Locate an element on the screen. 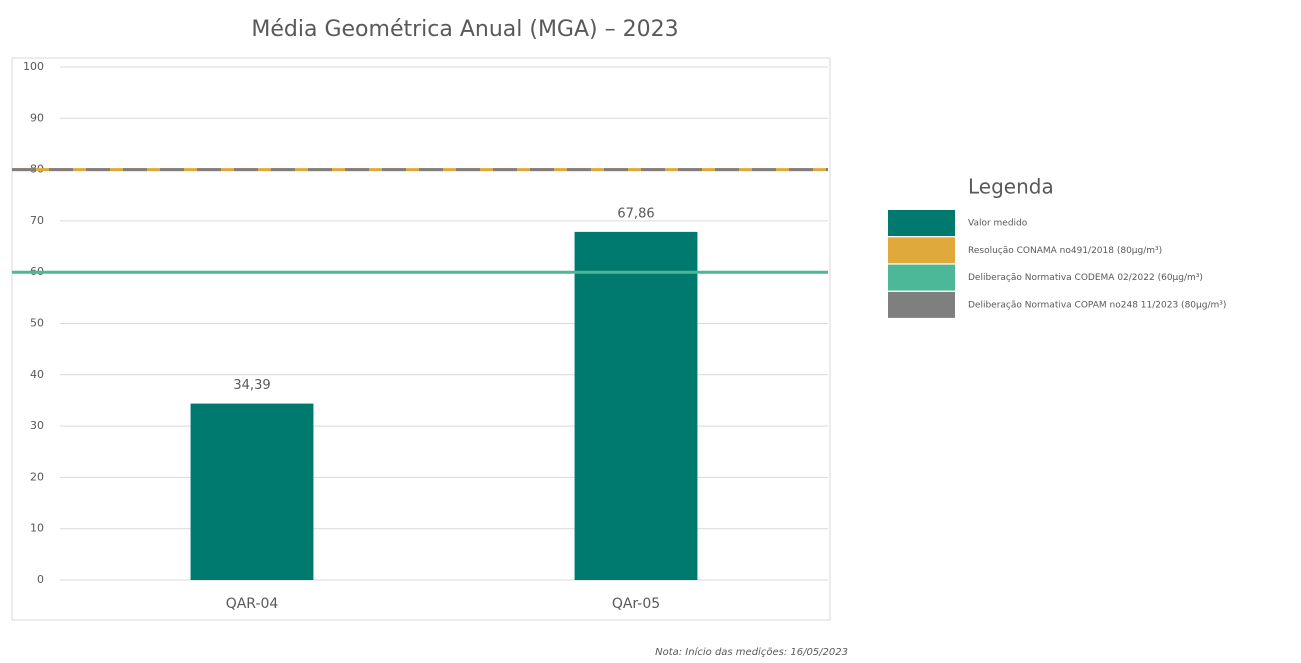 Image resolution: width=1301 pixels, height=663 pixels. legend-label: Valor medido is located at coordinates (998, 224).